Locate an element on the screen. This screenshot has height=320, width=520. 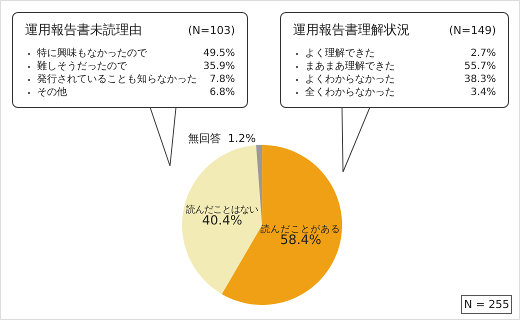
category-label: 特に興味もなかったので is located at coordinates (86, 53).